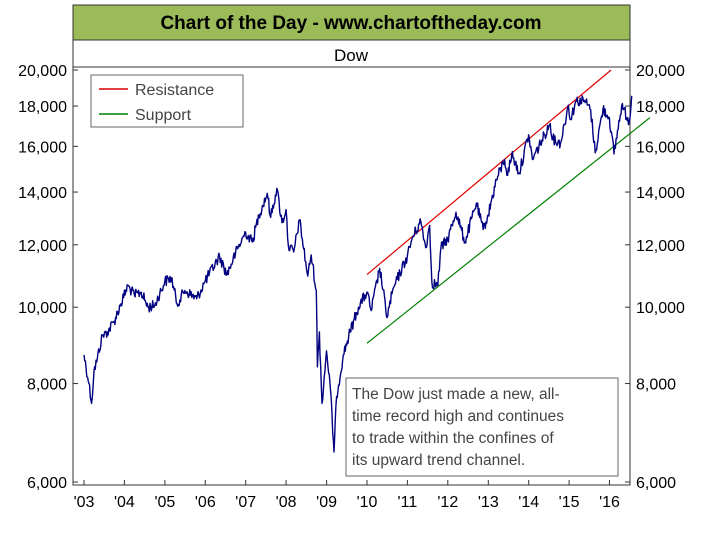  What do you see at coordinates (660, 147) in the screenshot?
I see `y-tick-label-right: 16,000` at bounding box center [660, 147].